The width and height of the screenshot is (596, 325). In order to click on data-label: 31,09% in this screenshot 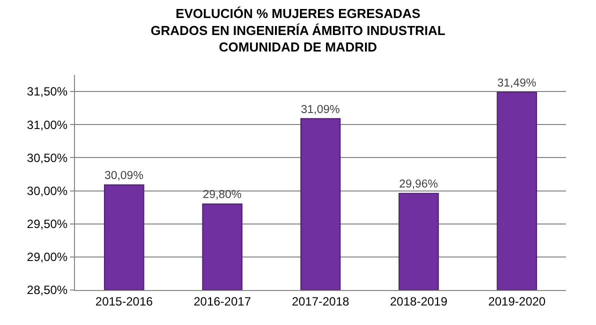, I will do `click(320, 110)`.